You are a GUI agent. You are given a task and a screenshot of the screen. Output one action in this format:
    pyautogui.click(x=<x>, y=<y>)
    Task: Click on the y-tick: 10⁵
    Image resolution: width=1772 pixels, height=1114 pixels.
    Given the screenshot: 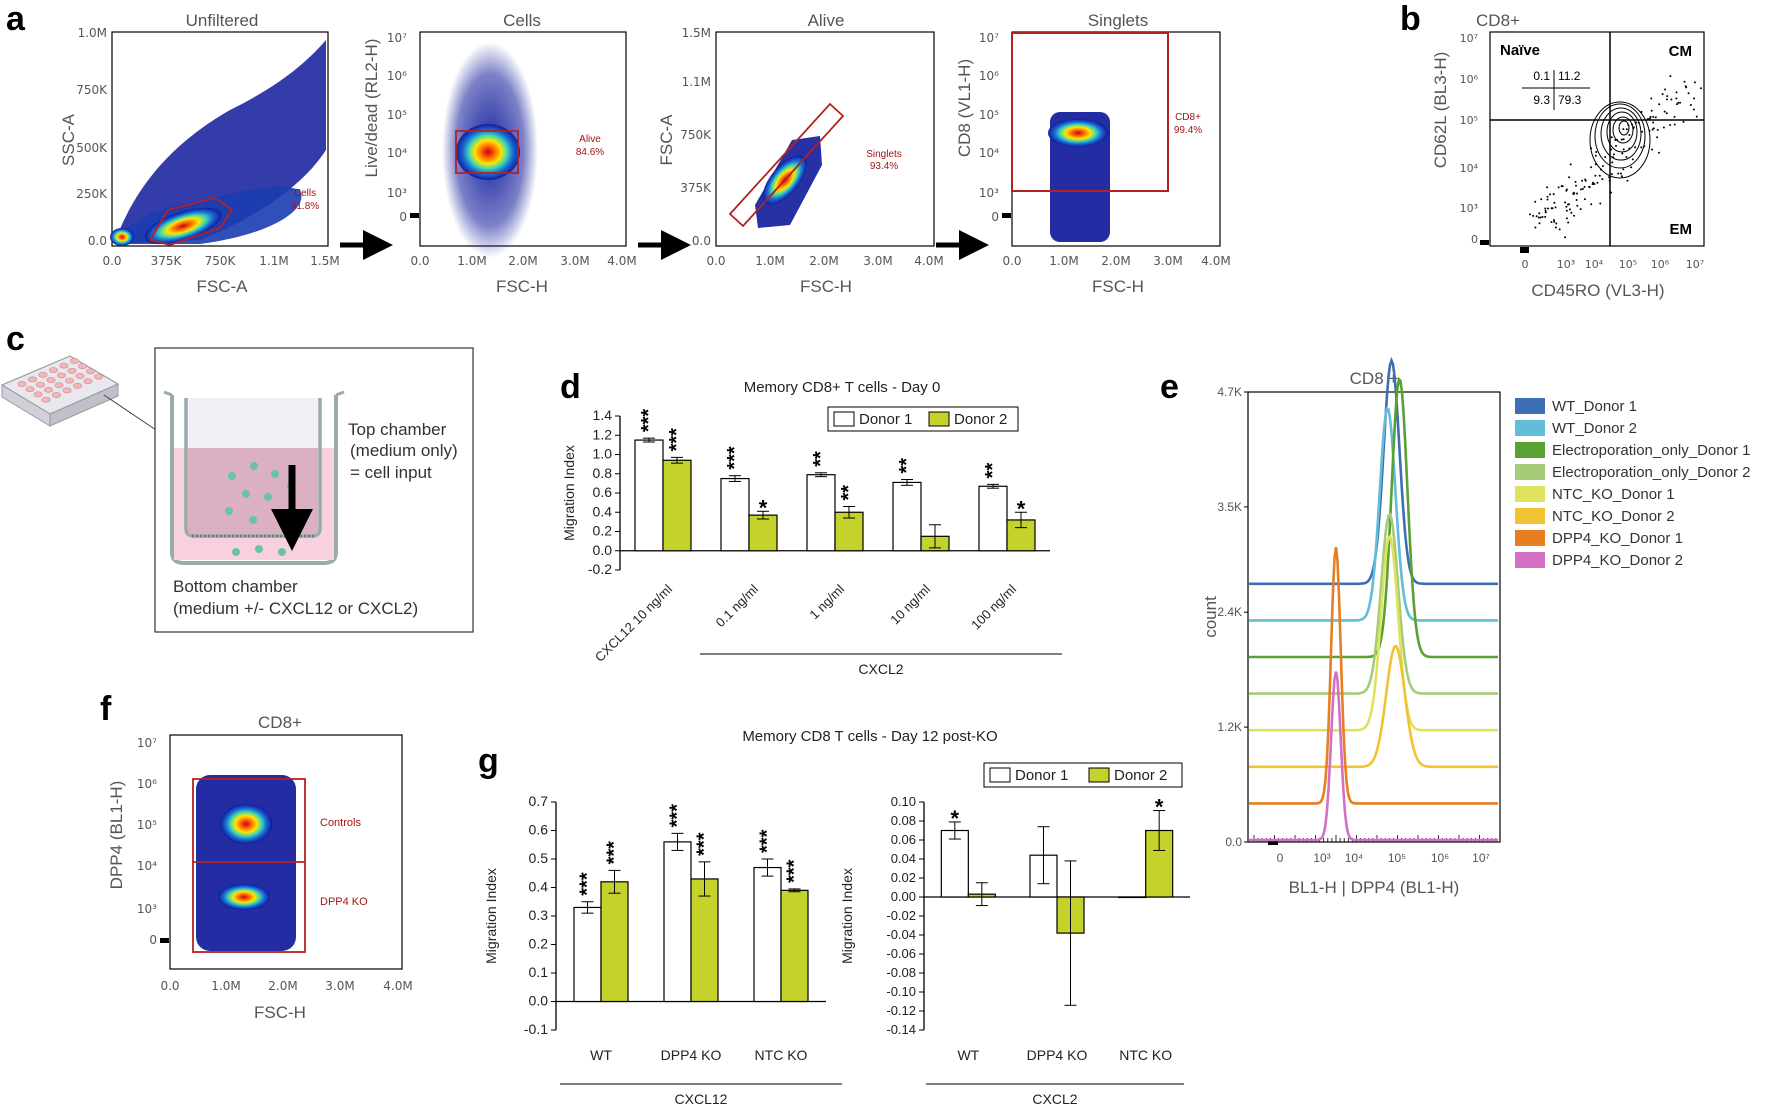 What is the action you would take?
    pyautogui.click(x=1469, y=120)
    